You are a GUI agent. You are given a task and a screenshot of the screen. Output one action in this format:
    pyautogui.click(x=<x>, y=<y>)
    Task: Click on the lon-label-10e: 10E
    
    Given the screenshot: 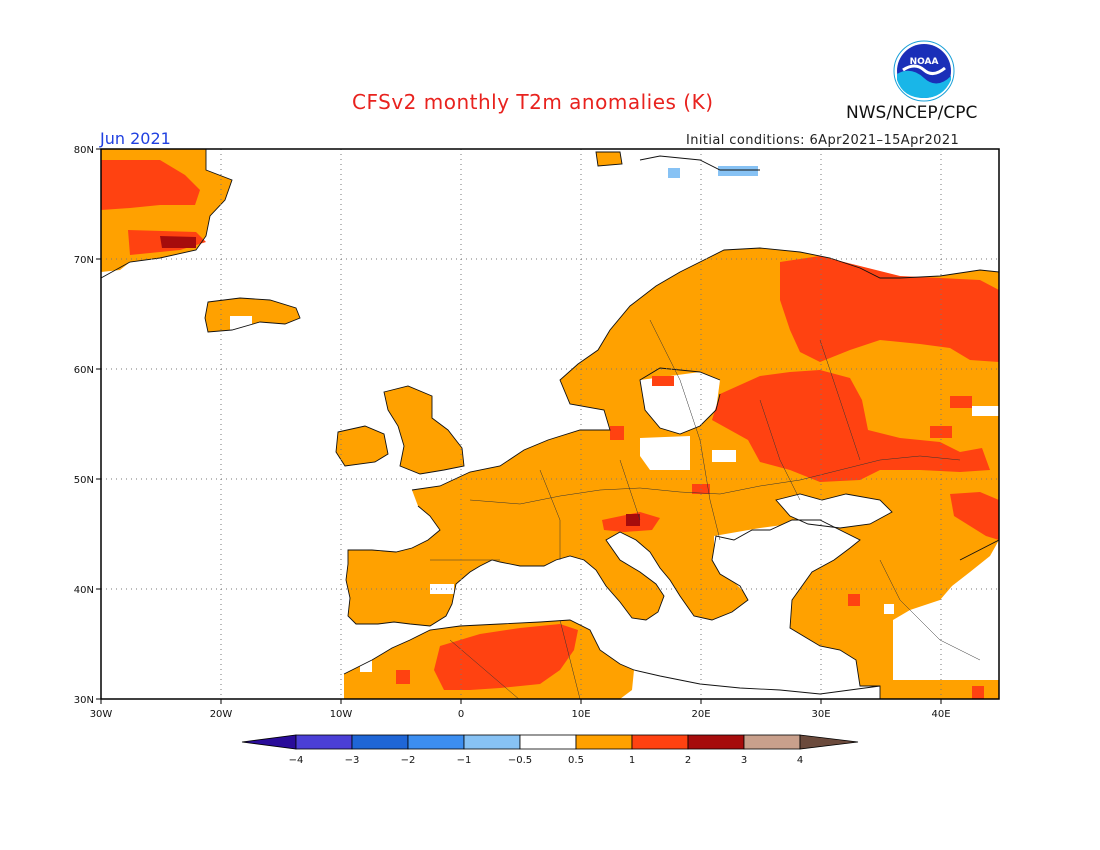 What is the action you would take?
    pyautogui.click(x=580, y=714)
    